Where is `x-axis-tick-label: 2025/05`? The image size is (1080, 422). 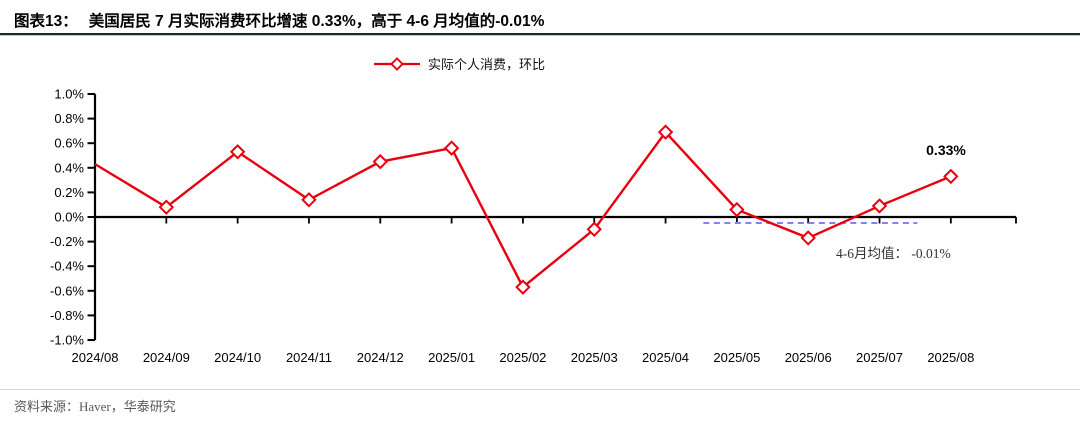
x-axis-tick-label: 2025/05 is located at coordinates (736, 357).